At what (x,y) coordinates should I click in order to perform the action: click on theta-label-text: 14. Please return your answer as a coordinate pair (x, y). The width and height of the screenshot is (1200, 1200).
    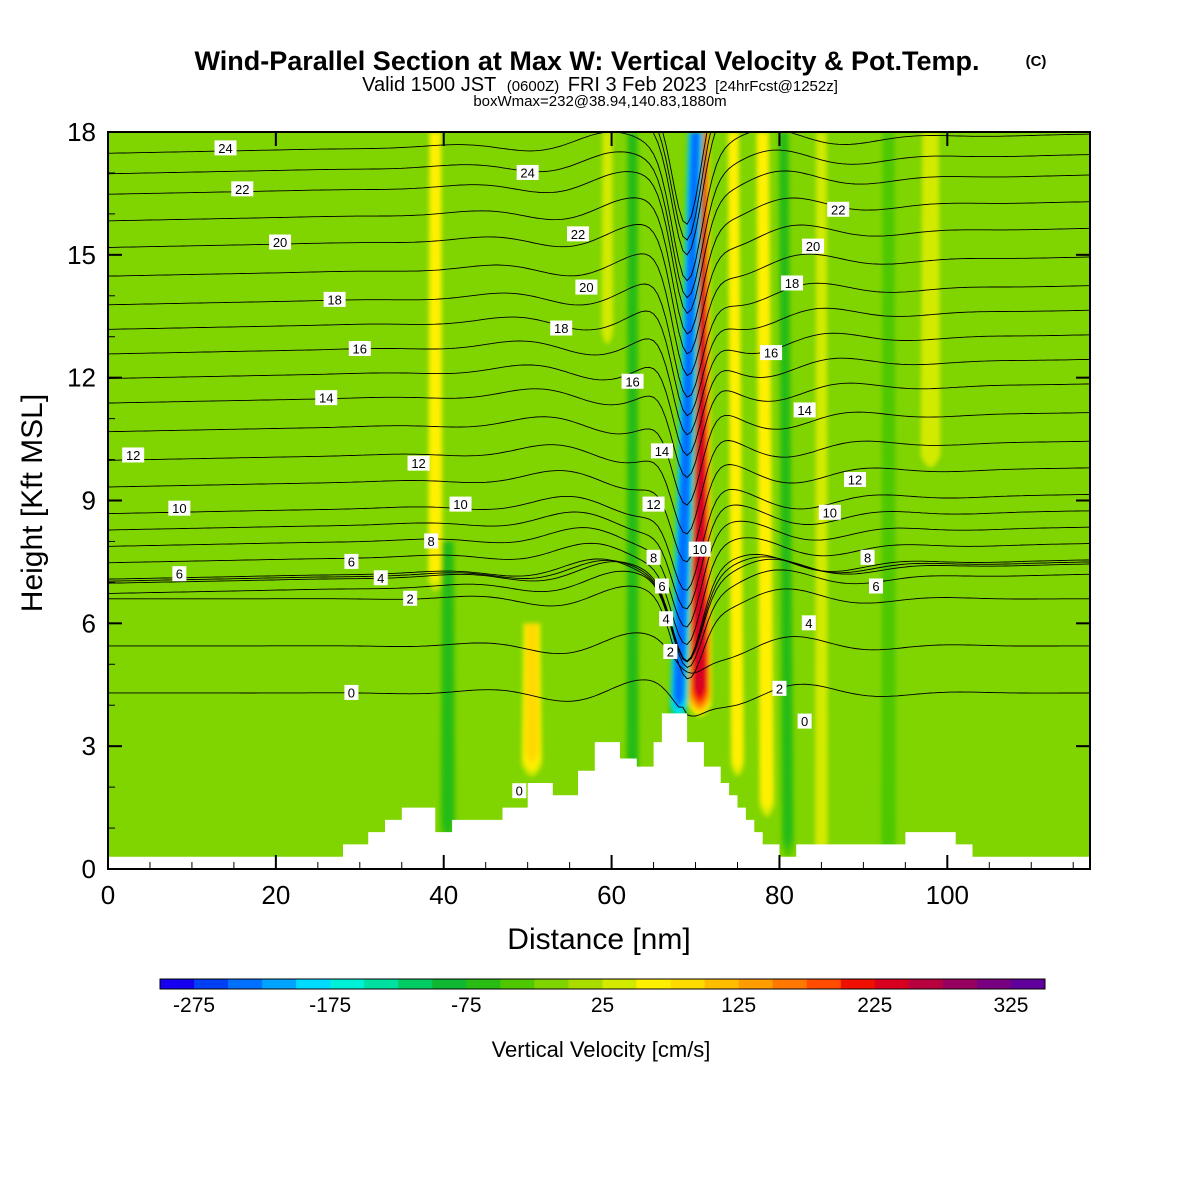
    Looking at the image, I should click on (804, 410).